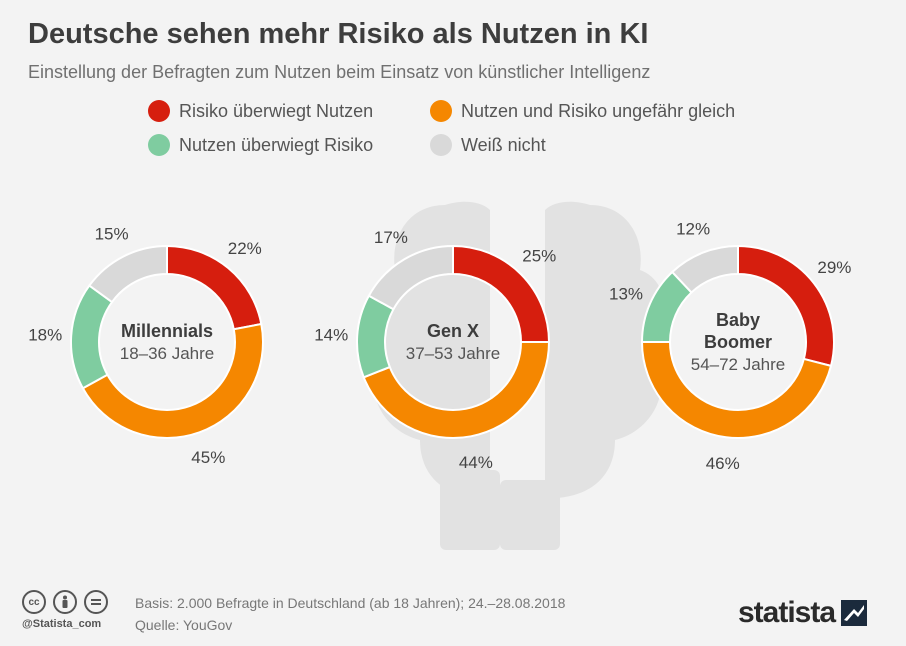 The image size is (906, 646). What do you see at coordinates (453, 331) in the screenshot?
I see `gen-x-center-label: Gen X` at bounding box center [453, 331].